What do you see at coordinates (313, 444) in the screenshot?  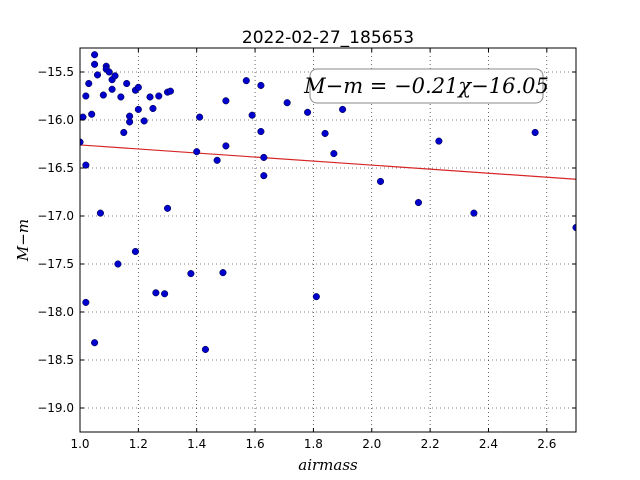 I see `x-tick-label: 1.8` at bounding box center [313, 444].